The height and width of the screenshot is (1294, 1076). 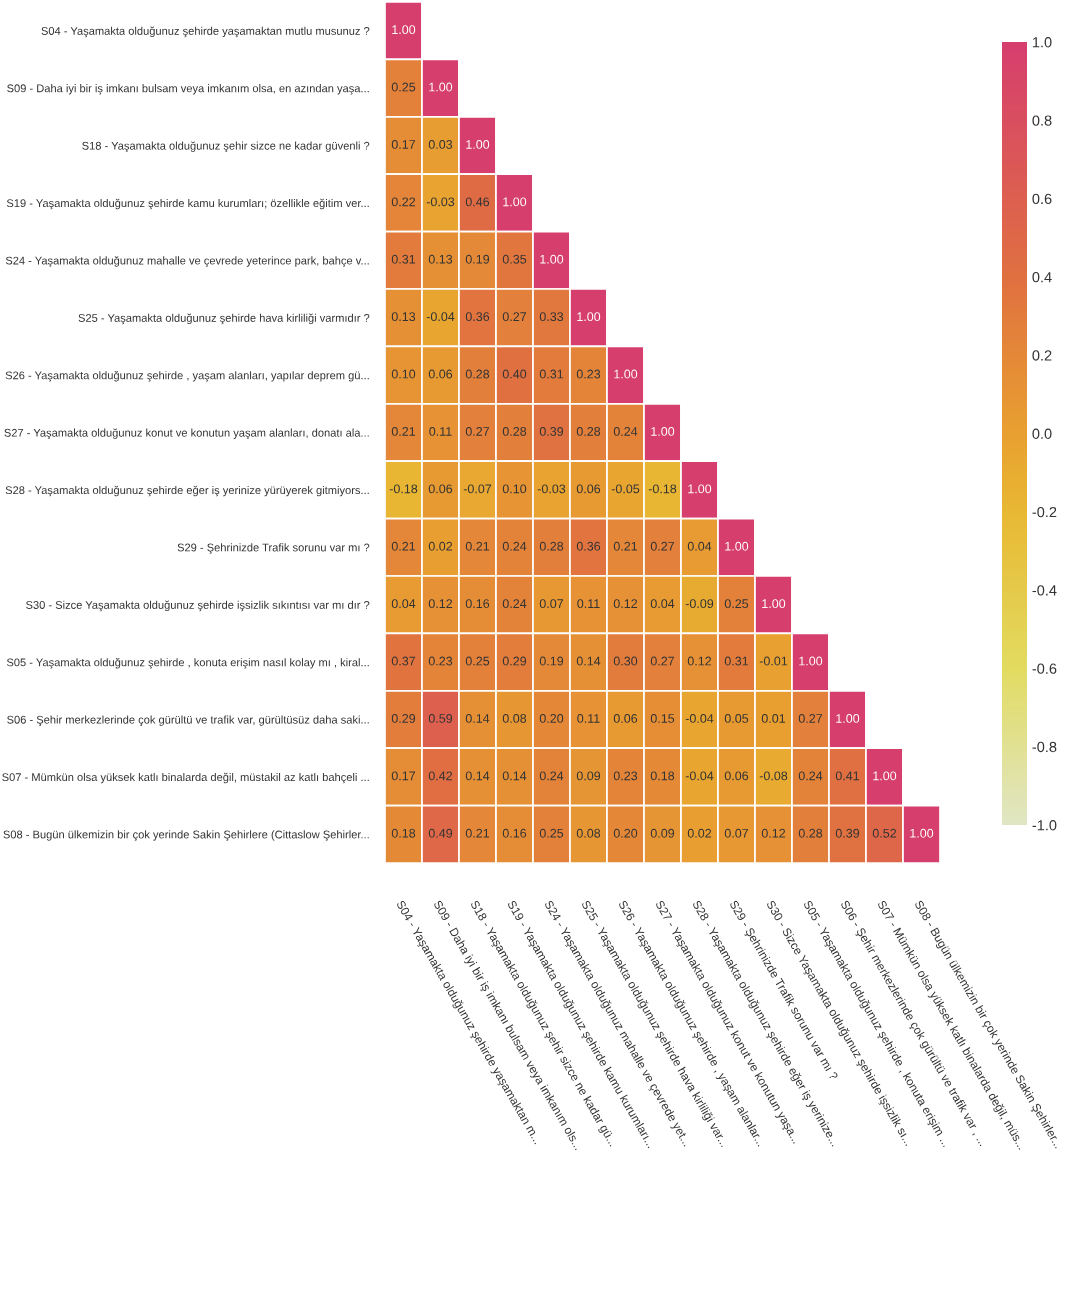 What do you see at coordinates (477, 489) in the screenshot?
I see `data-label: -0.07` at bounding box center [477, 489].